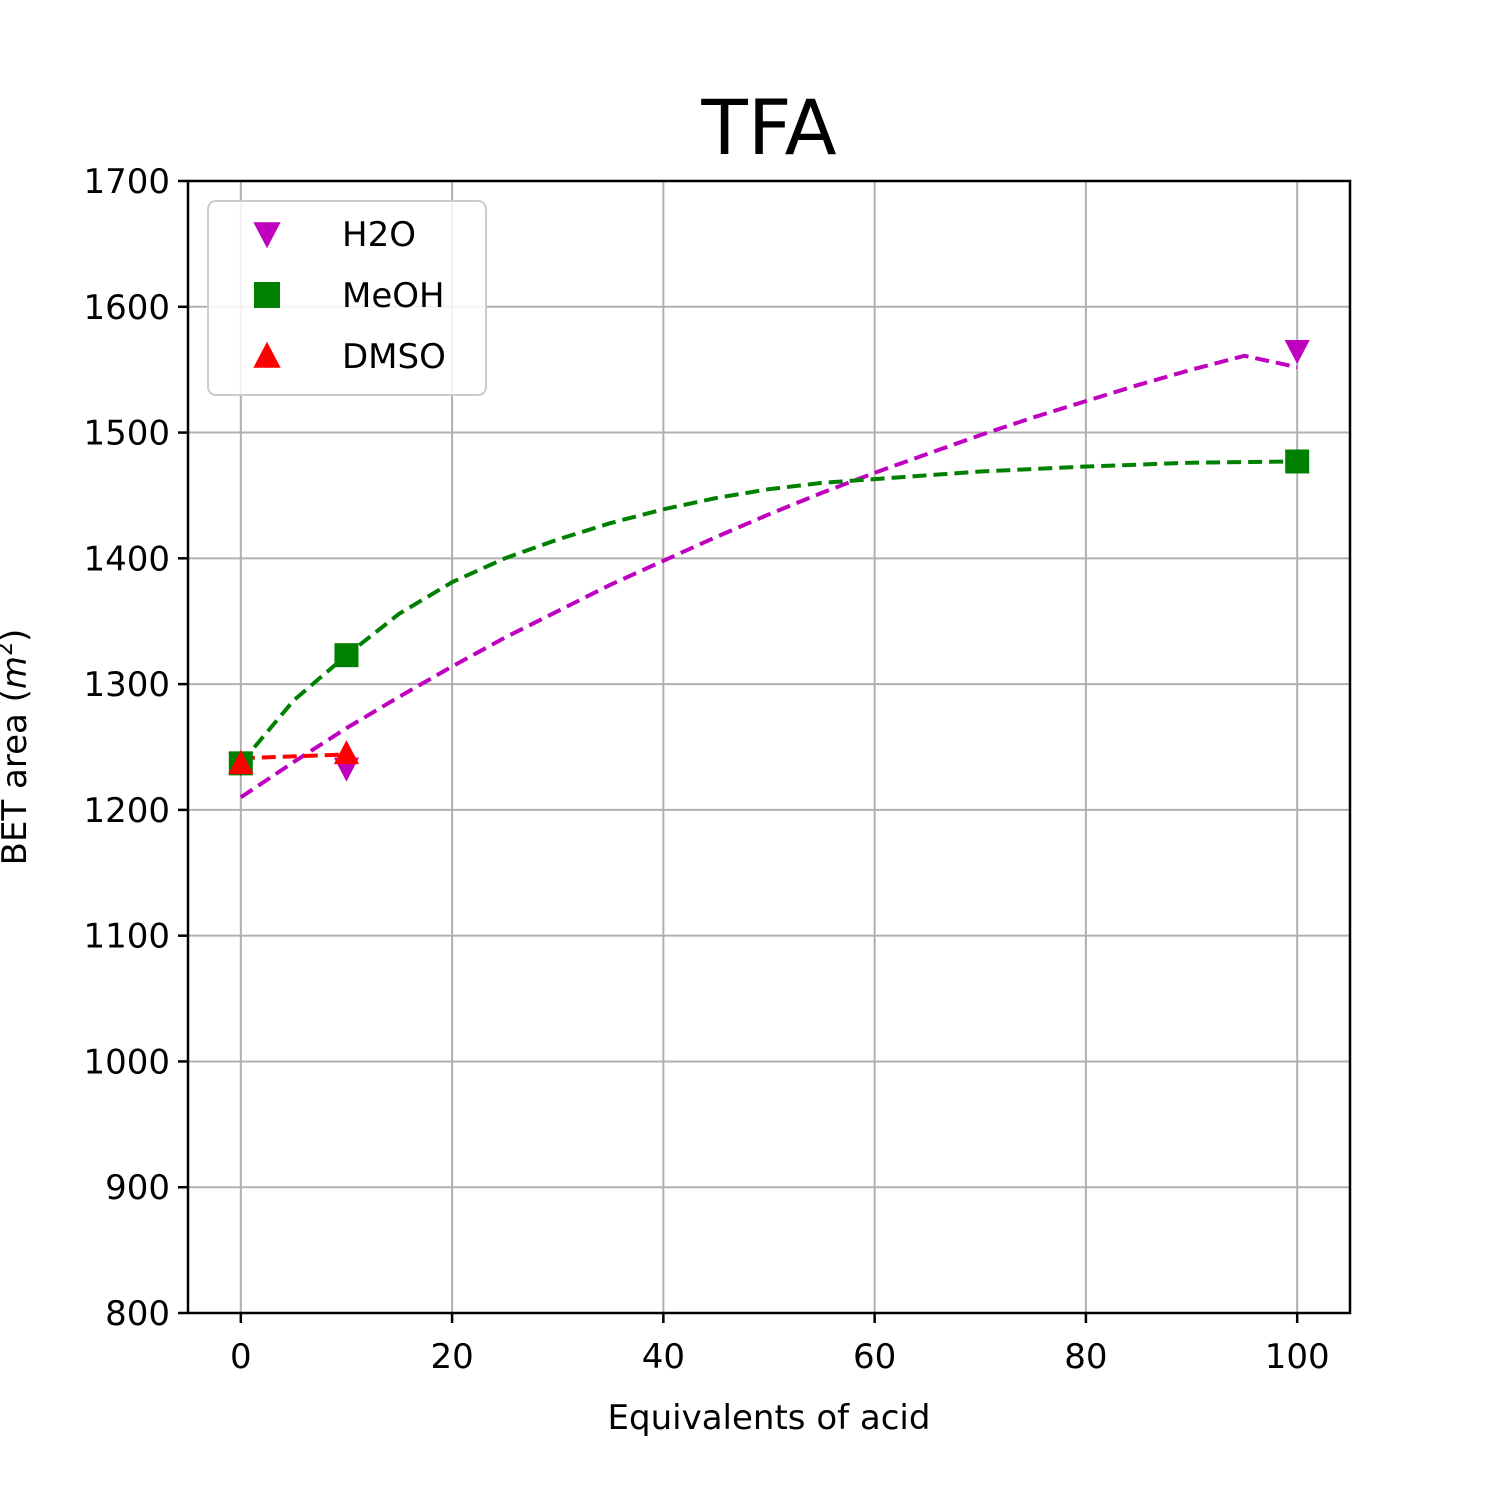 Image resolution: width=1500 pixels, height=1500 pixels. What do you see at coordinates (17, 635) in the screenshot?
I see `y-axis-label-close: )` at bounding box center [17, 635].